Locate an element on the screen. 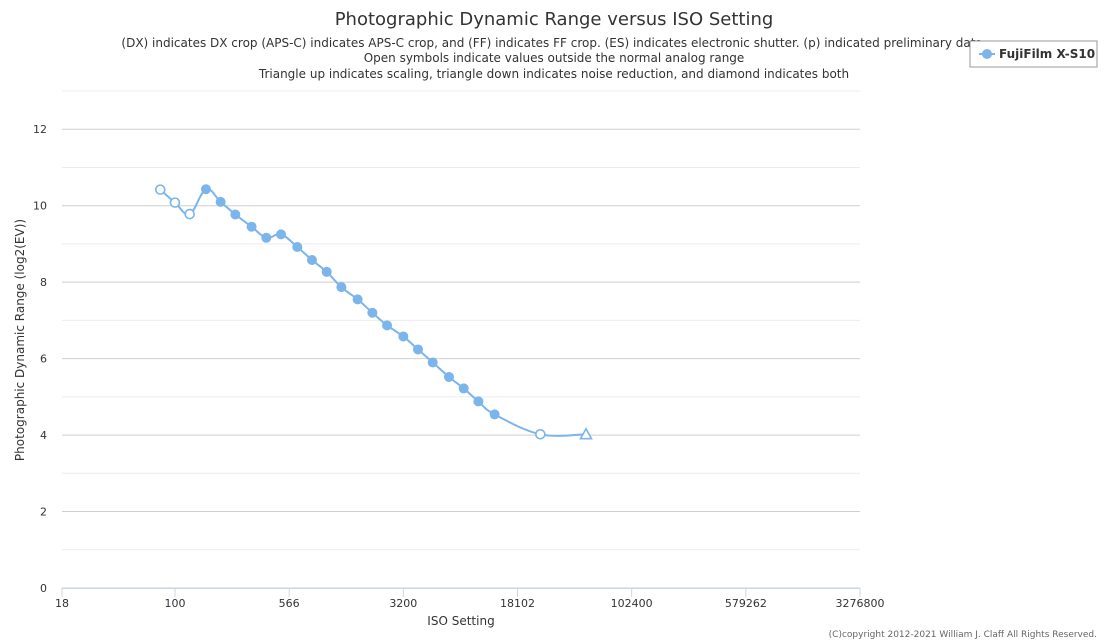  data-point-triangle-up is located at coordinates (586, 433).